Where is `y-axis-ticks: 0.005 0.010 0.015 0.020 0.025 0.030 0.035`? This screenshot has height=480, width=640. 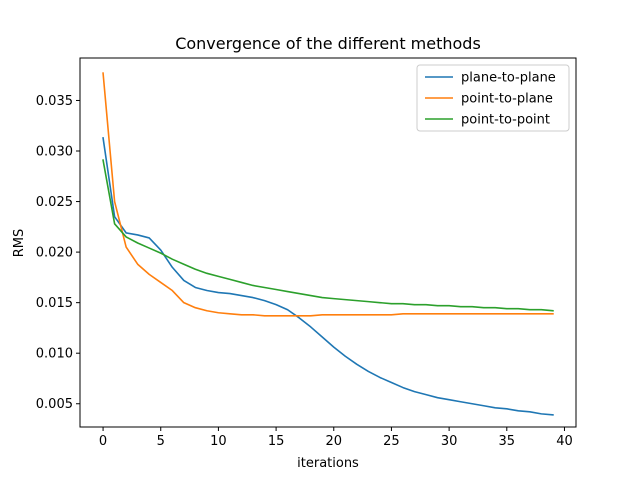
y-axis-ticks: 0.005 0.010 0.015 0.020 0.025 0.030 0.035 is located at coordinates (58, 253).